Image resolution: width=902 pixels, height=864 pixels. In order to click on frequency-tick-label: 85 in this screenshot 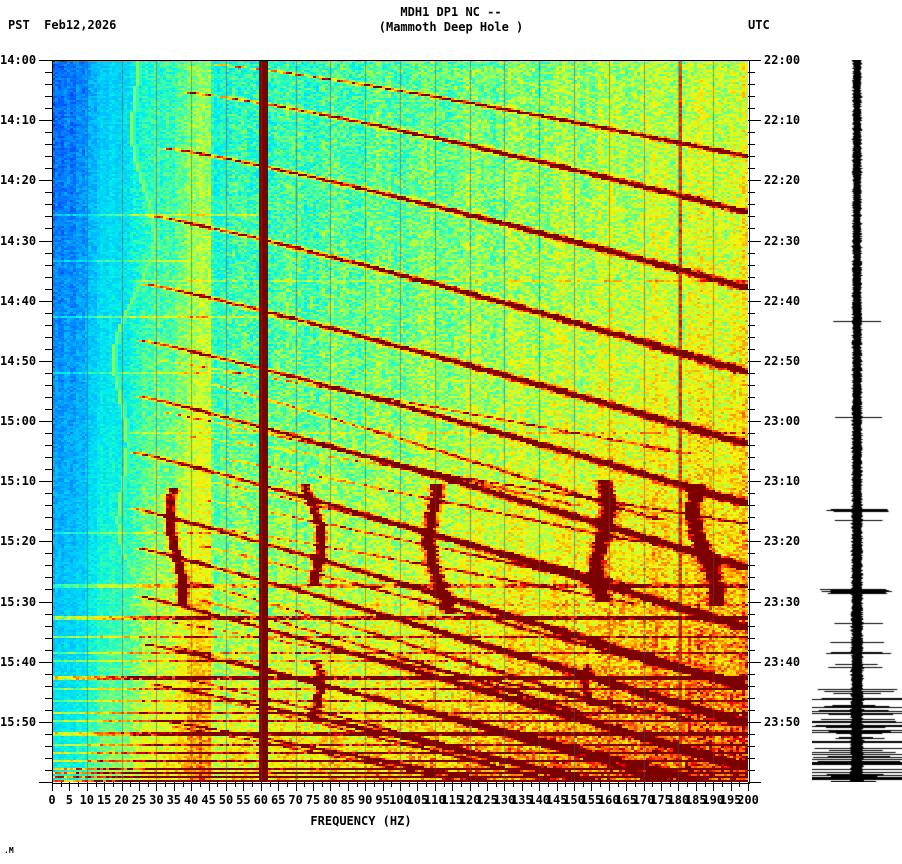, I will do `click(348, 800)`.